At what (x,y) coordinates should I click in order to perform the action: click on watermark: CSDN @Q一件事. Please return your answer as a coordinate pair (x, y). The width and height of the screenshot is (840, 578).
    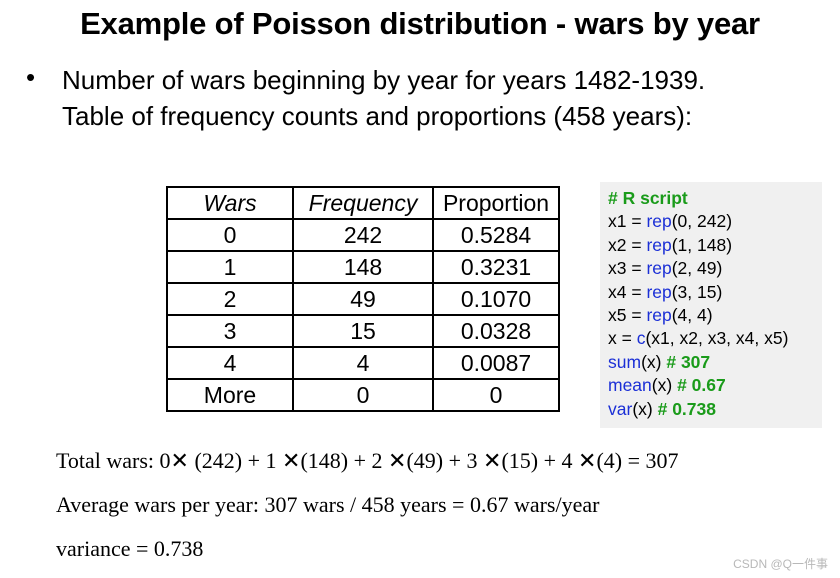
    Looking at the image, I should click on (780, 564).